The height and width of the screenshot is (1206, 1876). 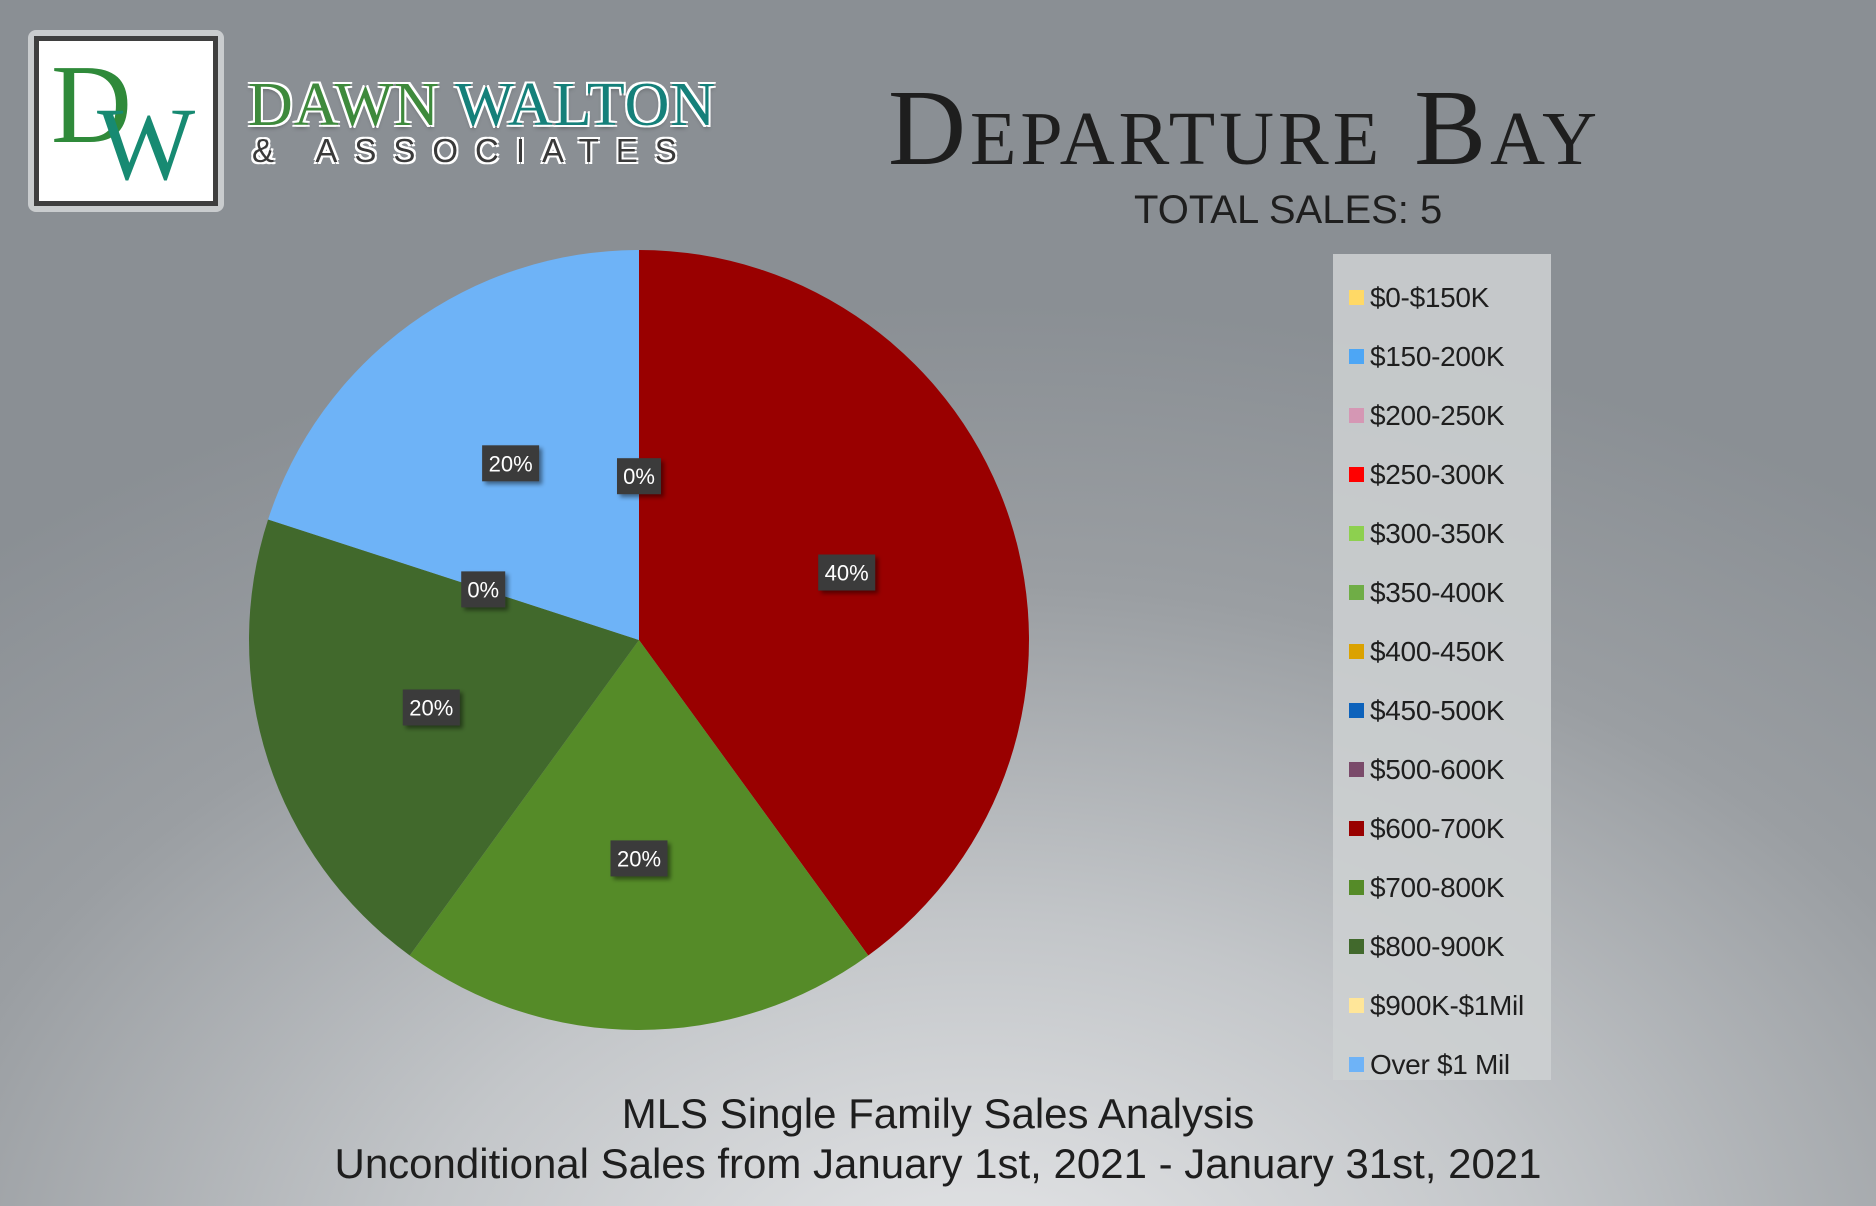 I want to click on data-label-text: 40%, so click(x=847, y=573).